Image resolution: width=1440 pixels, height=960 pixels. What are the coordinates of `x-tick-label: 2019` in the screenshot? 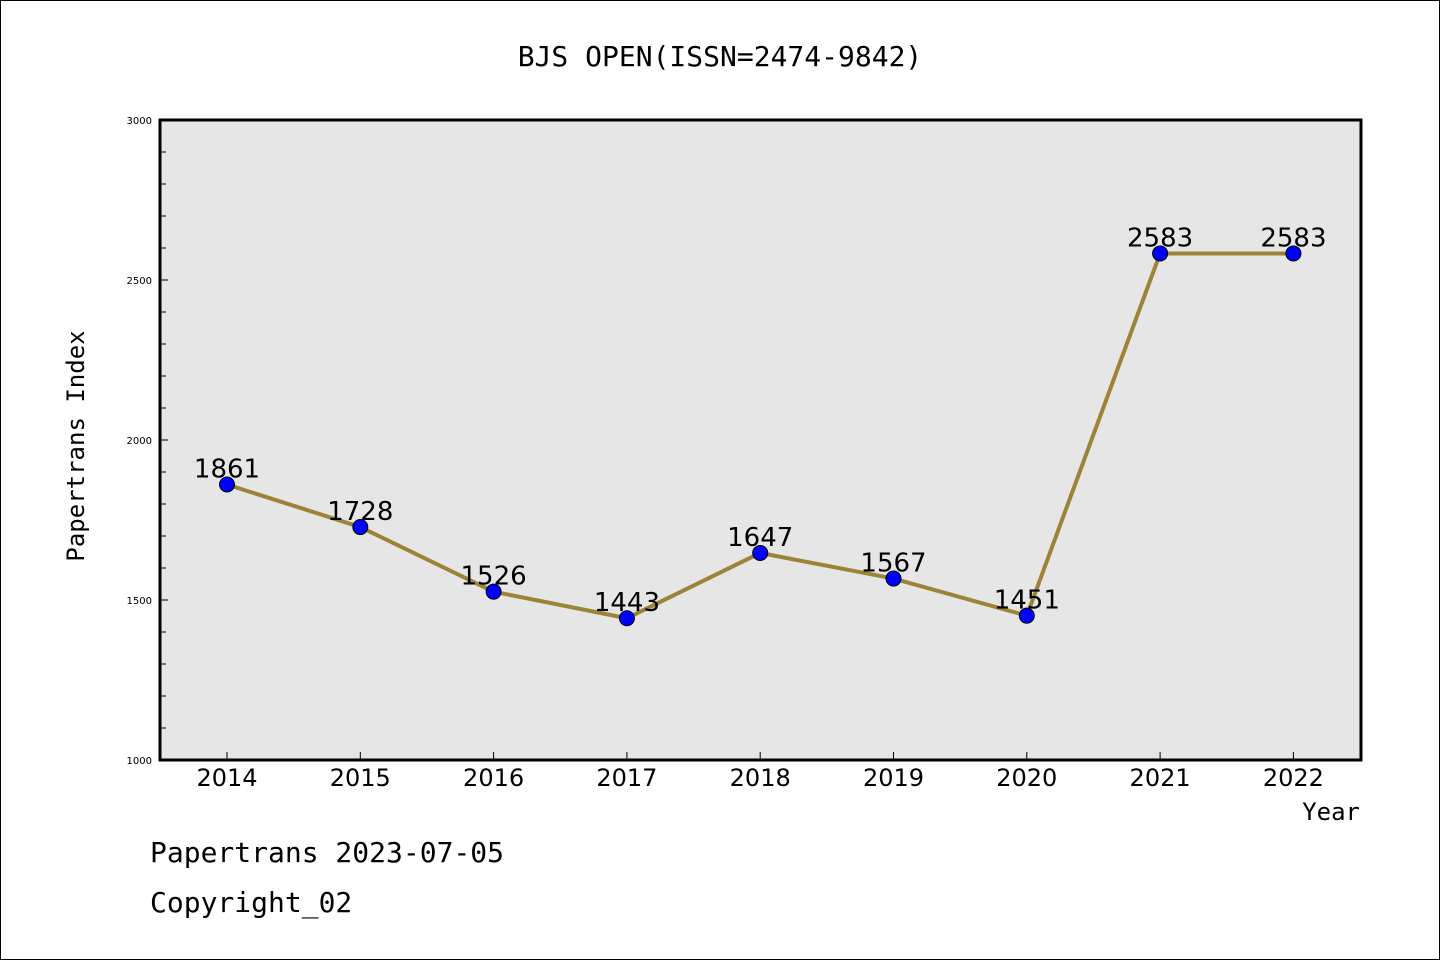 It's located at (893, 778).